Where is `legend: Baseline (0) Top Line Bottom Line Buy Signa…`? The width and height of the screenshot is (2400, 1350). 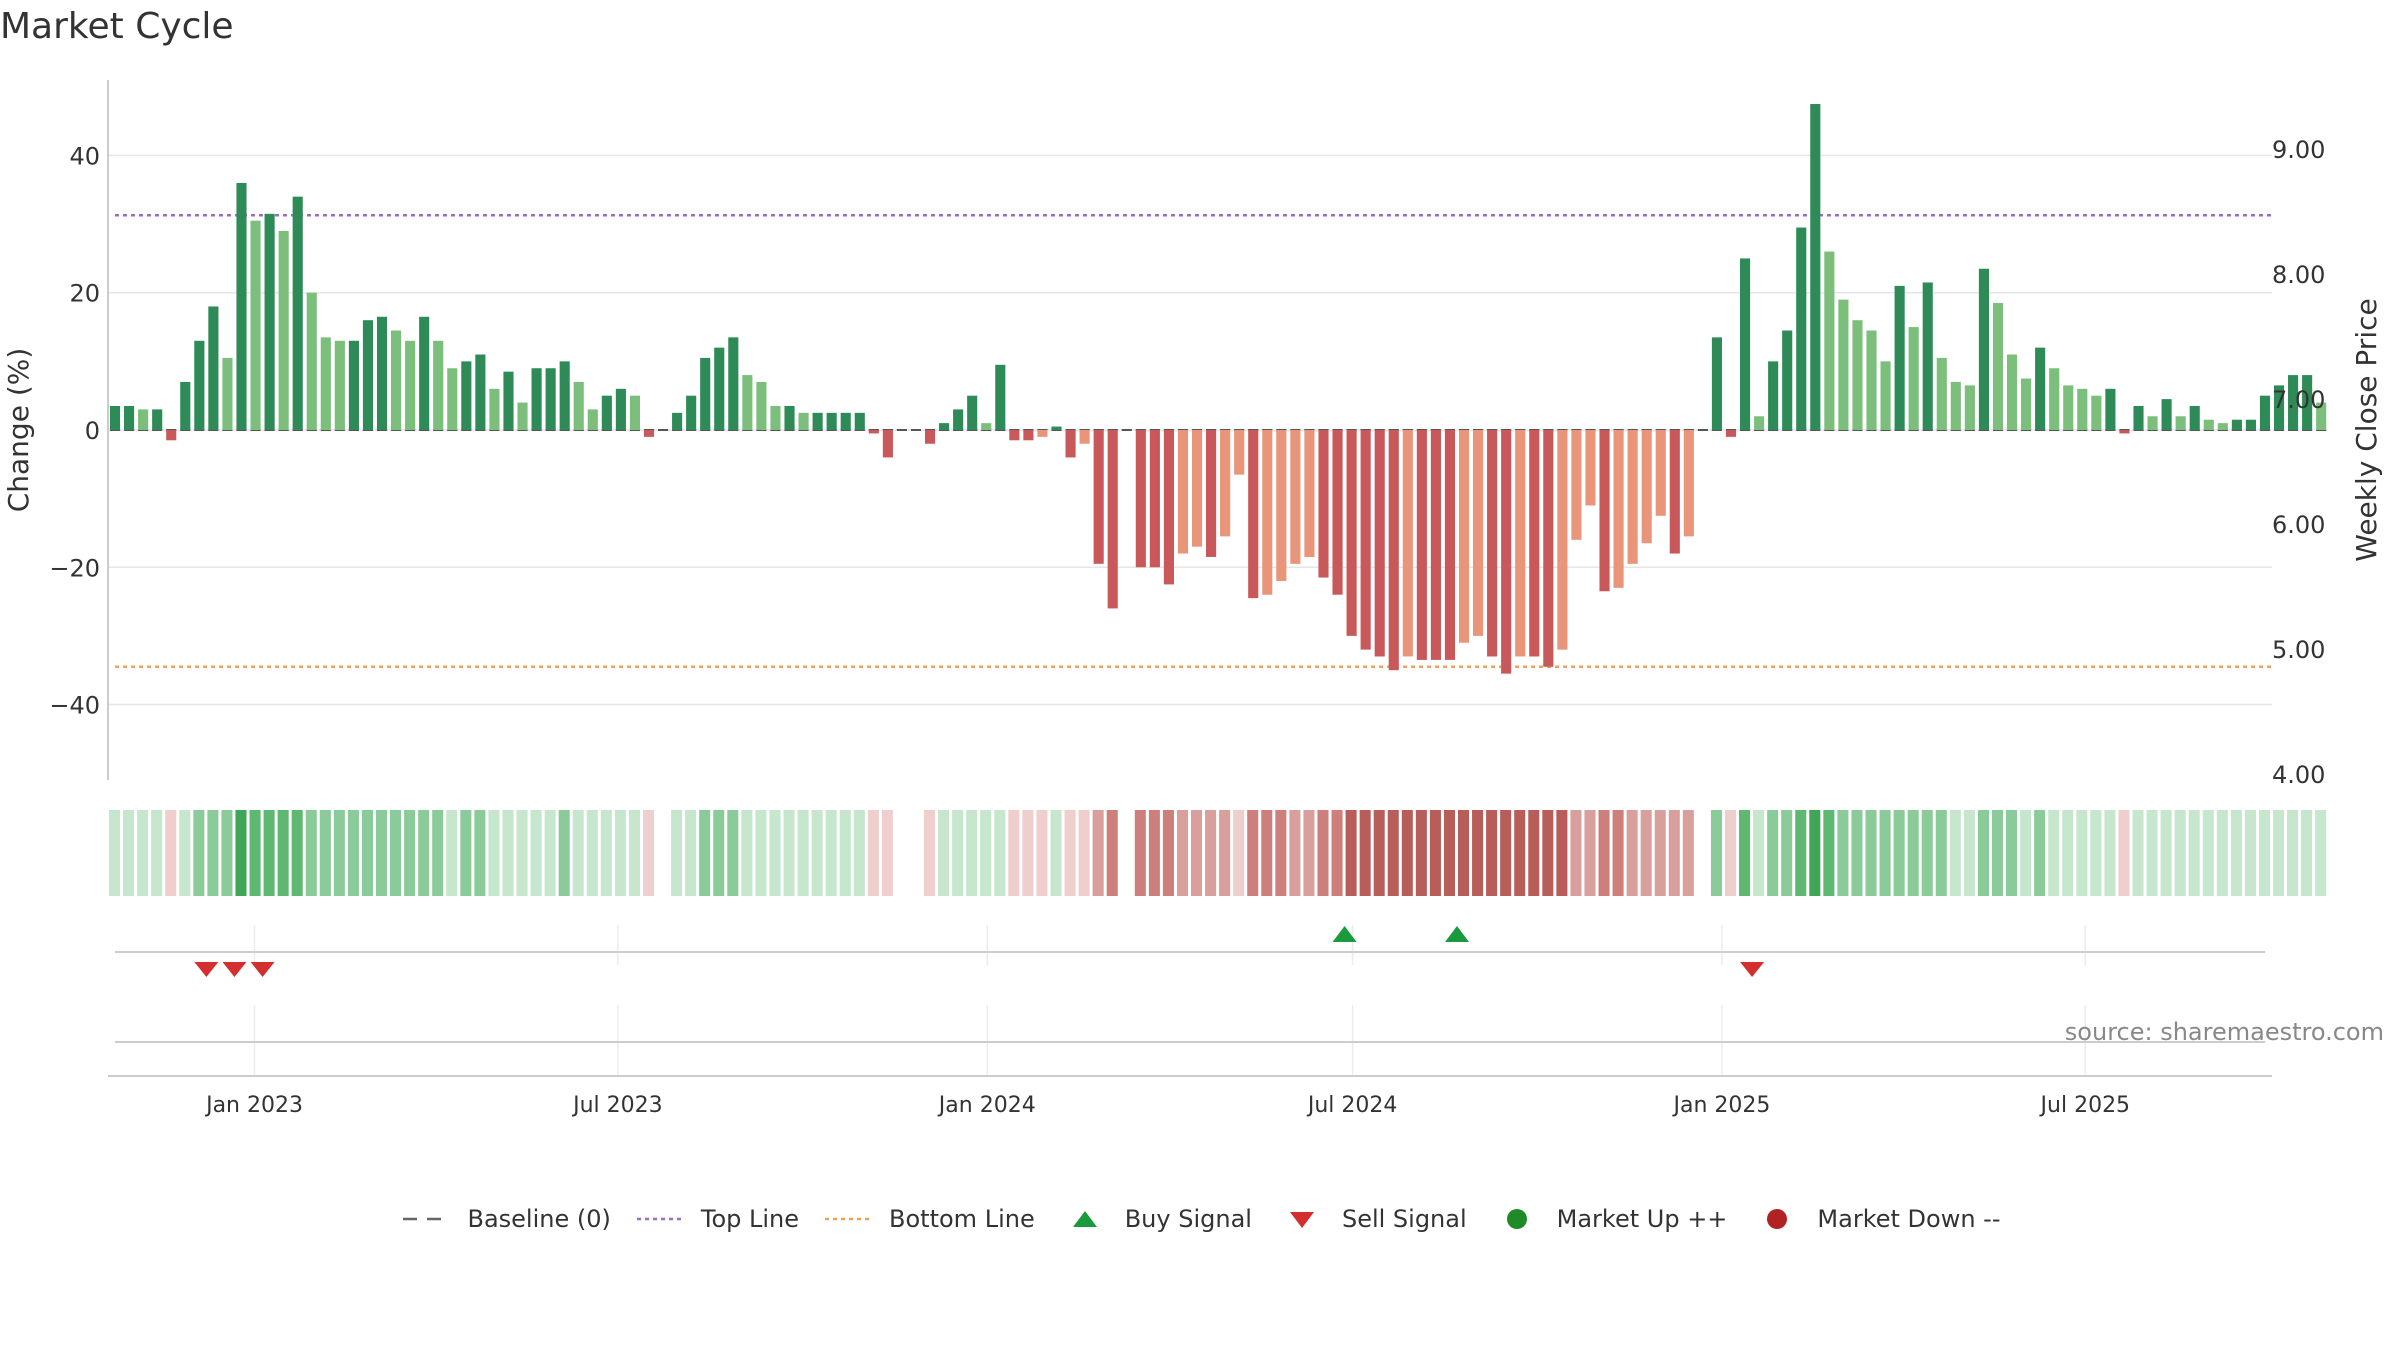
legend: Baseline (0) Top Line Bottom Line Buy Signa… is located at coordinates (1200, 1219).